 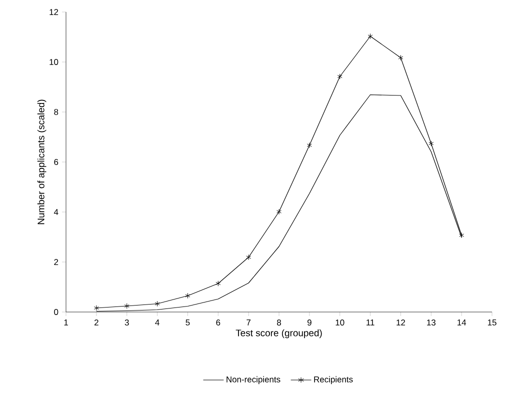 I want to click on x-tick-label: 9, so click(x=309, y=323).